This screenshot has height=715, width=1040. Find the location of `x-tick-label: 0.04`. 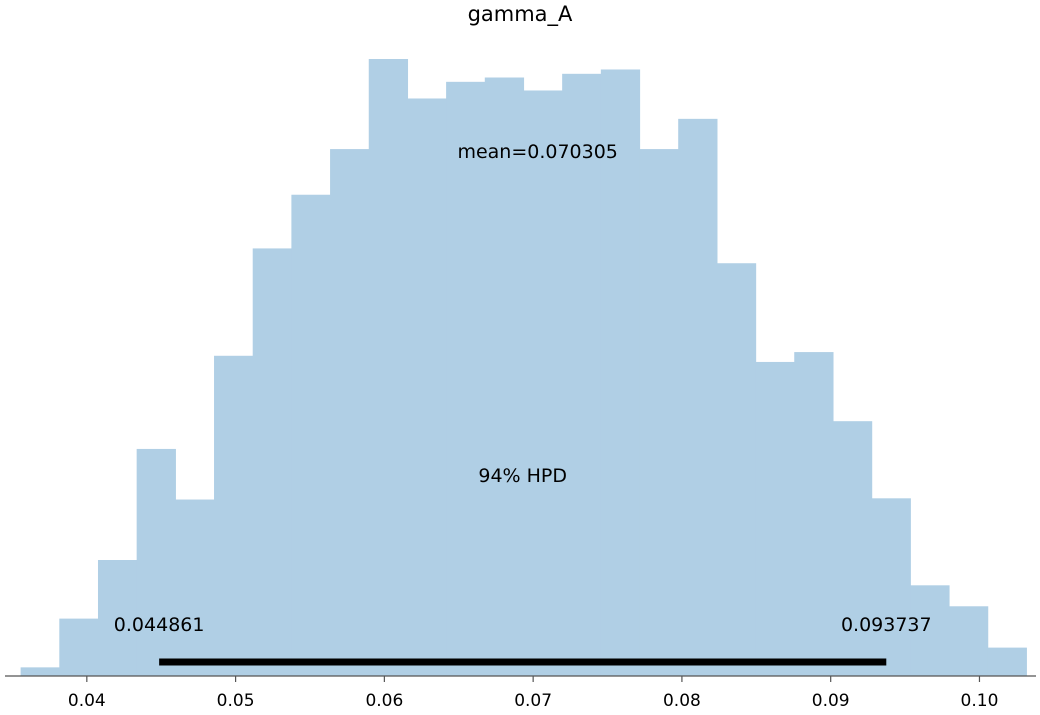

x-tick-label: 0.04 is located at coordinates (87, 701).